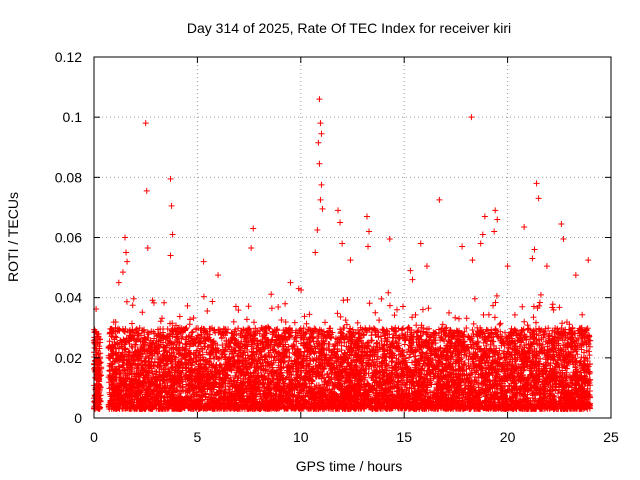 The height and width of the screenshot is (480, 640). What do you see at coordinates (508, 437) in the screenshot?
I see `x-tick-label: 20` at bounding box center [508, 437].